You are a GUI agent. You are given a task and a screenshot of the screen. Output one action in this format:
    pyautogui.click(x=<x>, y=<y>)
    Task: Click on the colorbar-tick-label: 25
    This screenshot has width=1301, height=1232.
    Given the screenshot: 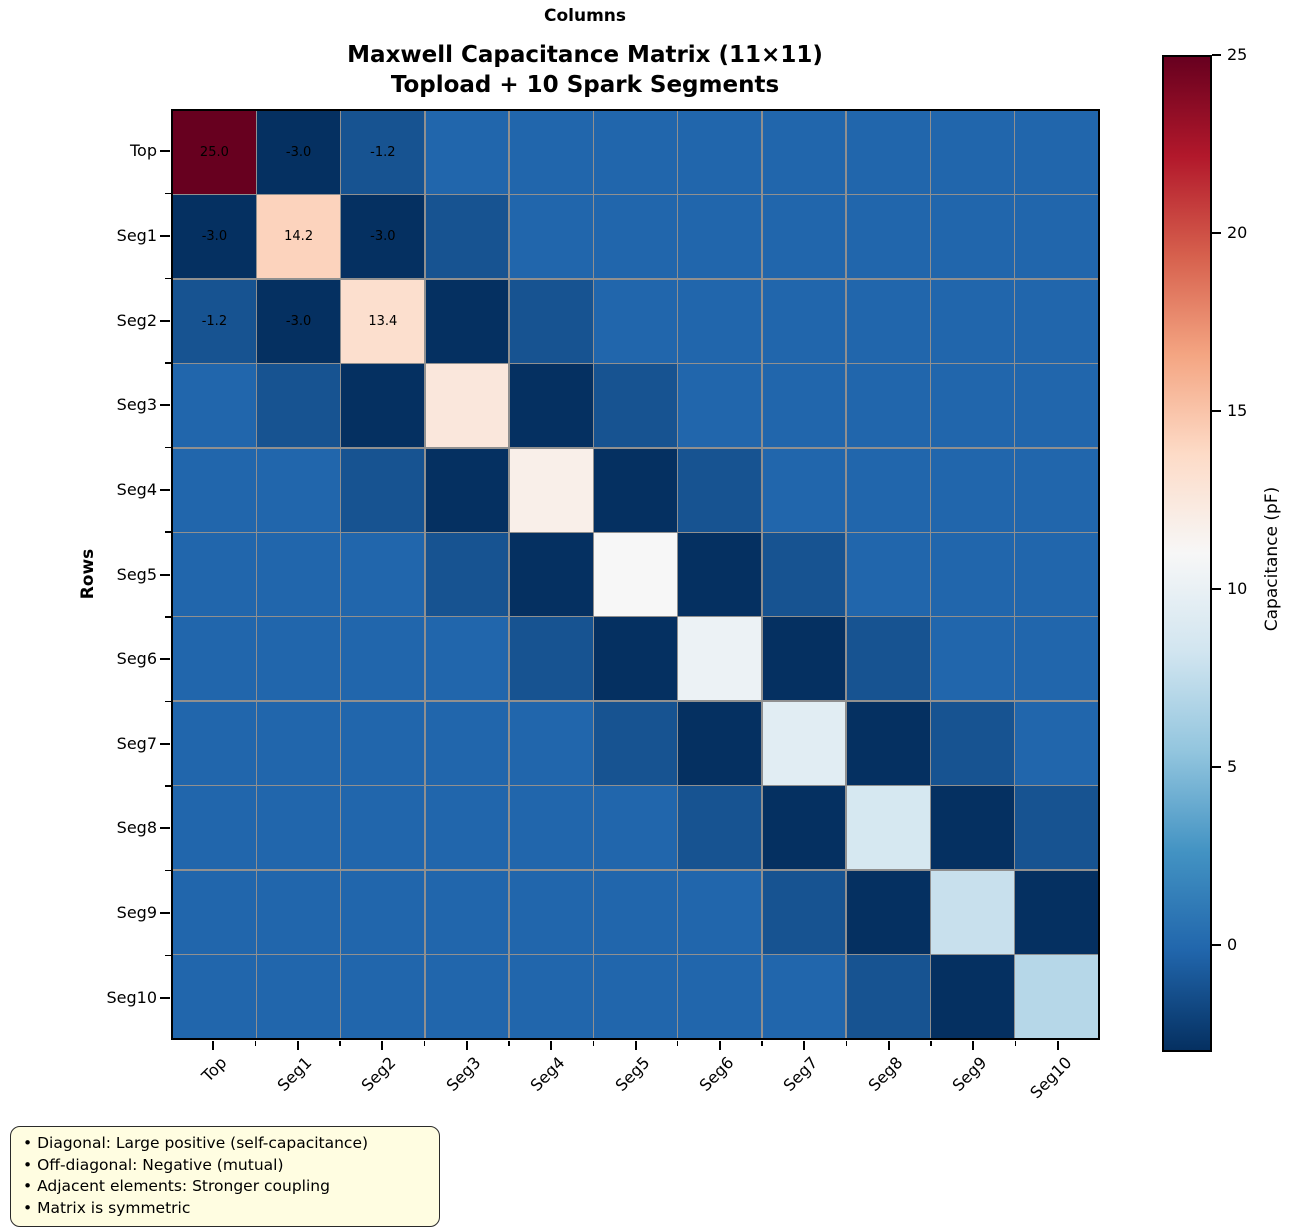 What is the action you would take?
    pyautogui.click(x=1237, y=54)
    